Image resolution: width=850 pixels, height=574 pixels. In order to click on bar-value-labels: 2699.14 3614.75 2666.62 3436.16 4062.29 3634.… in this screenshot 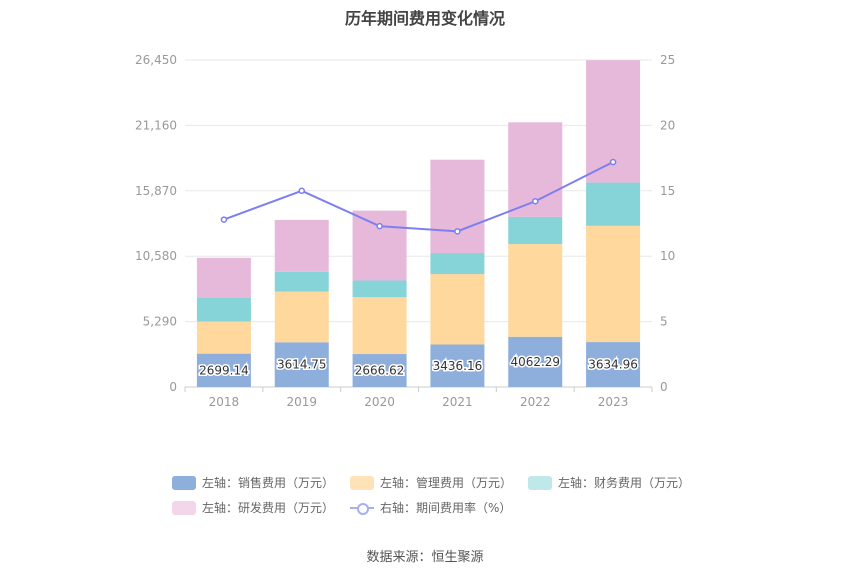, I will do `click(419, 366)`.